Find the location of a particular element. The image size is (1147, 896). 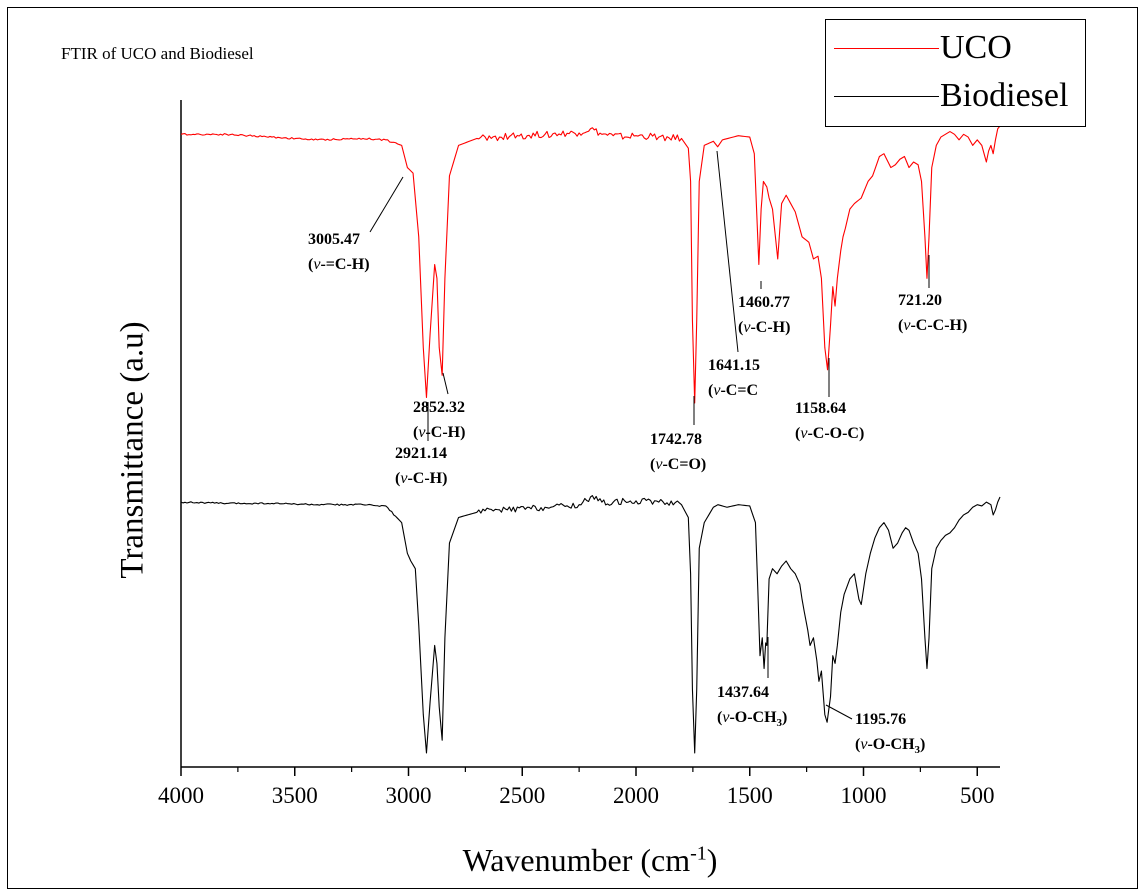

chart-title: FTIR of UCO and Biodiesel is located at coordinates (157, 53).